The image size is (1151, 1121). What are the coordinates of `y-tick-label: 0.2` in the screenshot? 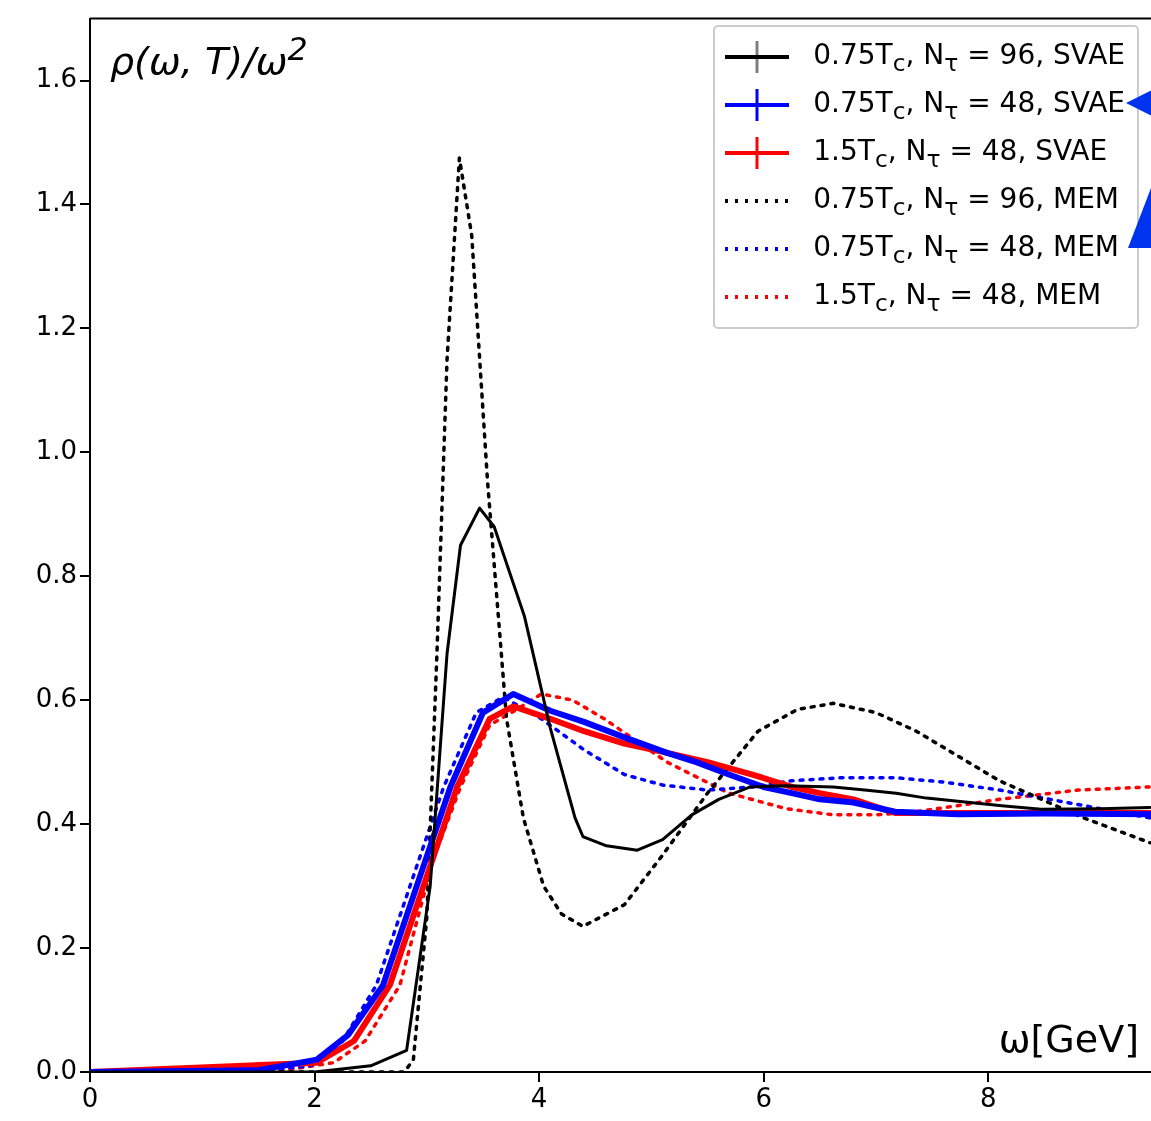 It's located at (56, 945).